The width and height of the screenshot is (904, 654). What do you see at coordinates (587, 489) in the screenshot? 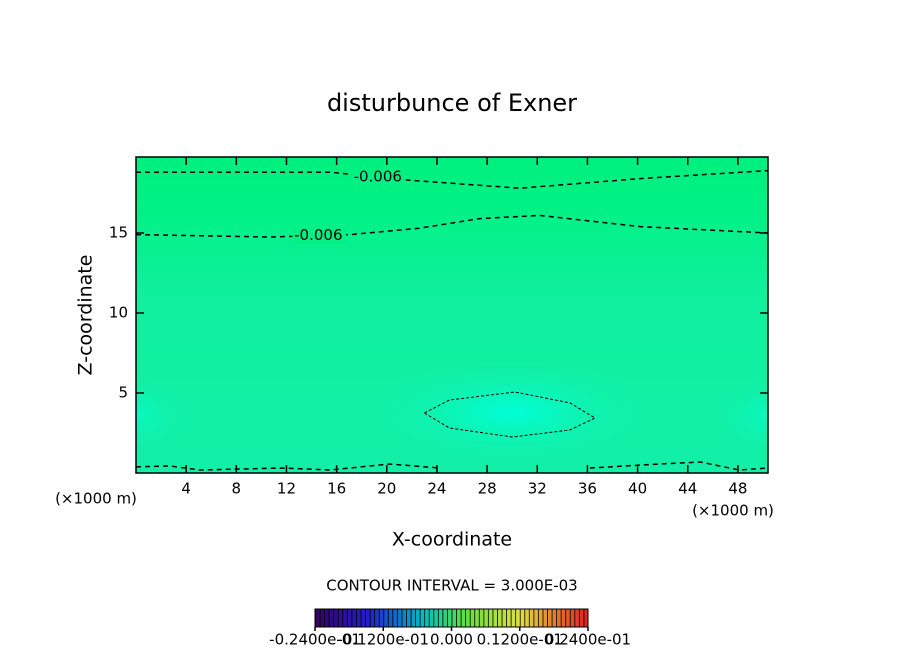
I see `x-tick-label: 36` at bounding box center [587, 489].